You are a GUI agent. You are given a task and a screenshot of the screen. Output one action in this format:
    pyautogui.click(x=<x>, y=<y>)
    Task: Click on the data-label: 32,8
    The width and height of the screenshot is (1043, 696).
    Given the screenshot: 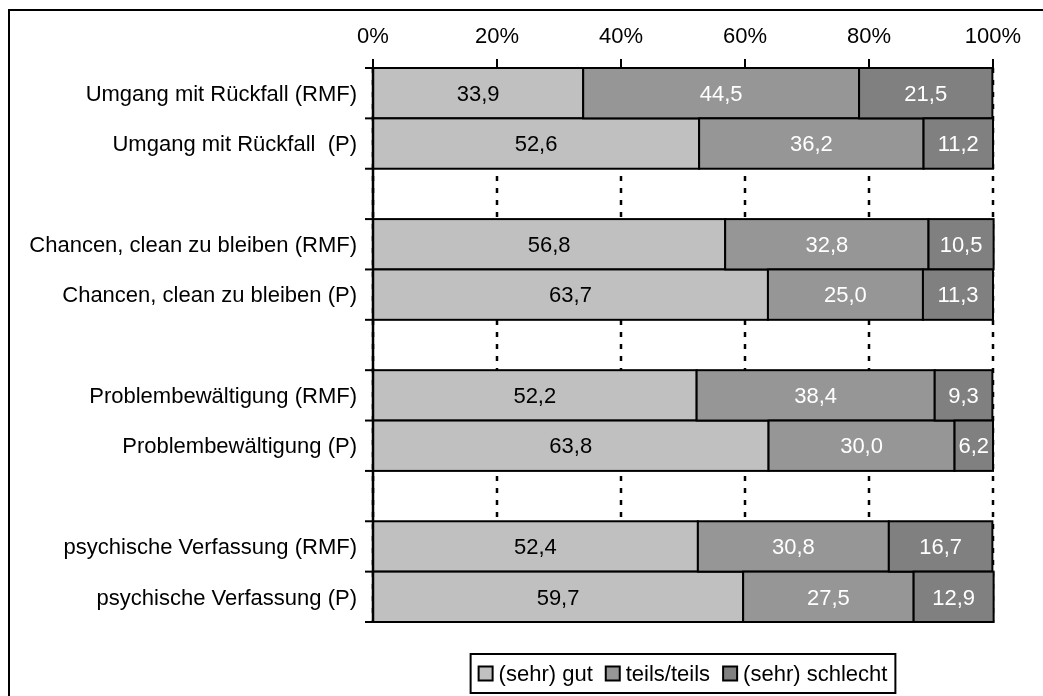 What is the action you would take?
    pyautogui.click(x=827, y=244)
    